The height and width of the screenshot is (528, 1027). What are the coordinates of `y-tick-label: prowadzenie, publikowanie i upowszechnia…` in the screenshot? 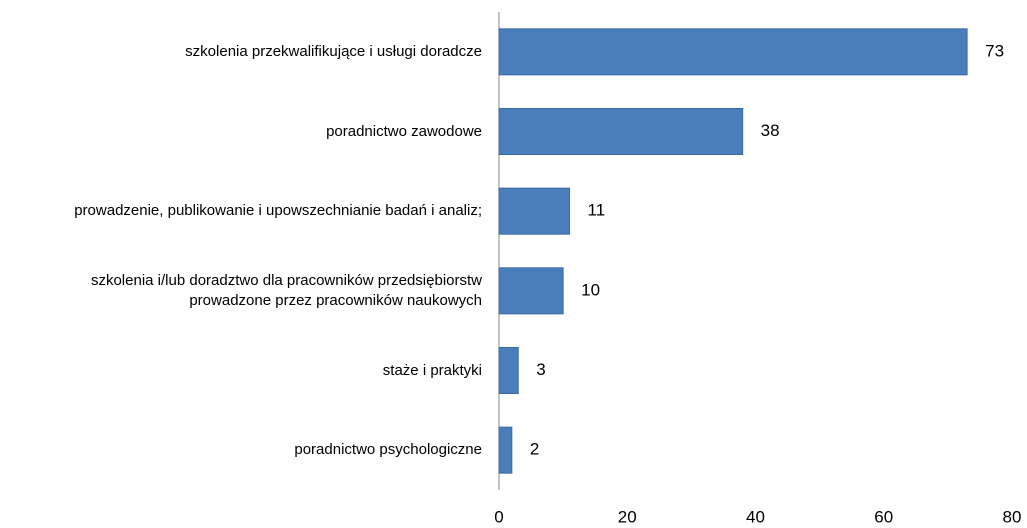 It's located at (278, 211).